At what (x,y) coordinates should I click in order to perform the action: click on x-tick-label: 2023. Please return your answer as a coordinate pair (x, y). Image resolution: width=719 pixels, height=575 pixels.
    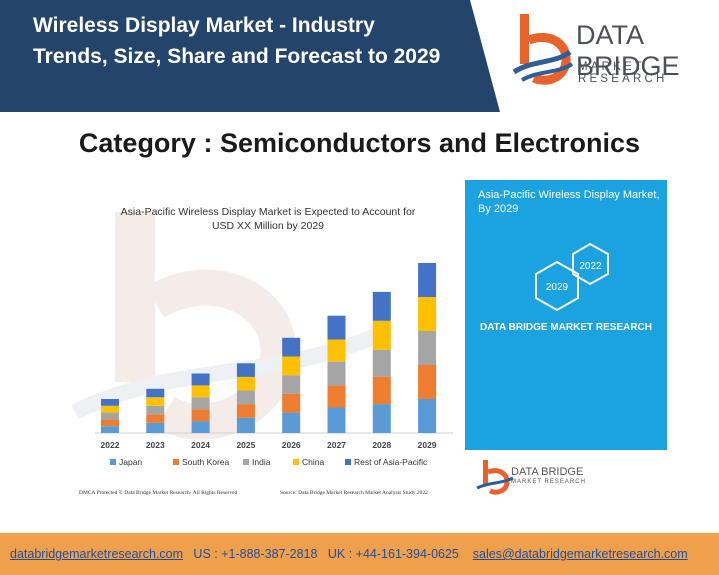
    Looking at the image, I should click on (155, 445).